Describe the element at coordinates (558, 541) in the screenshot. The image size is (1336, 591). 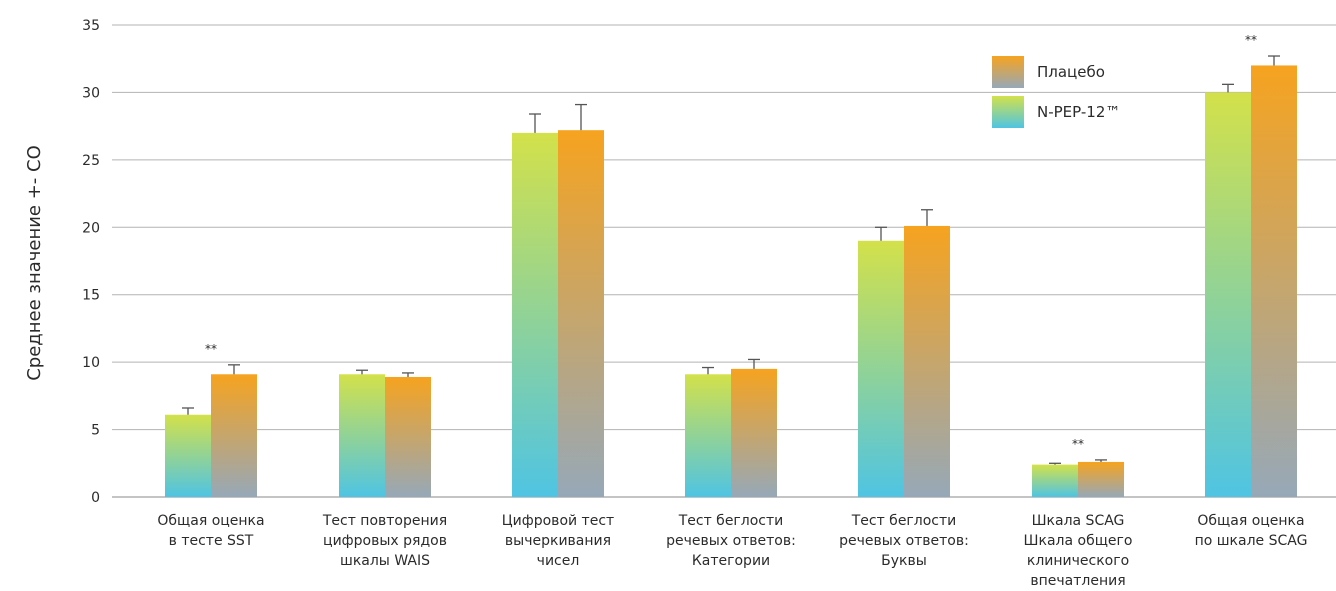
I see `x-tick-label: Цифровой тест вычеркивания чисел` at that location.